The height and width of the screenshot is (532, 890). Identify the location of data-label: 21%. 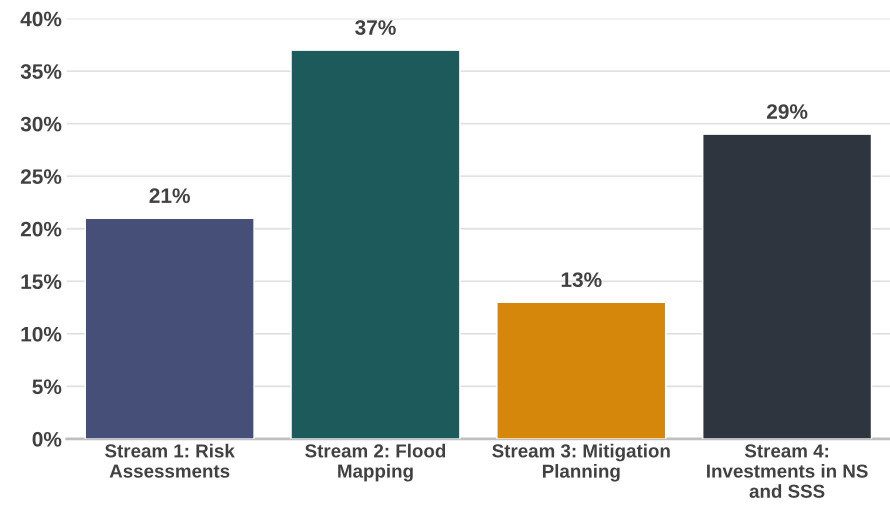
(170, 195).